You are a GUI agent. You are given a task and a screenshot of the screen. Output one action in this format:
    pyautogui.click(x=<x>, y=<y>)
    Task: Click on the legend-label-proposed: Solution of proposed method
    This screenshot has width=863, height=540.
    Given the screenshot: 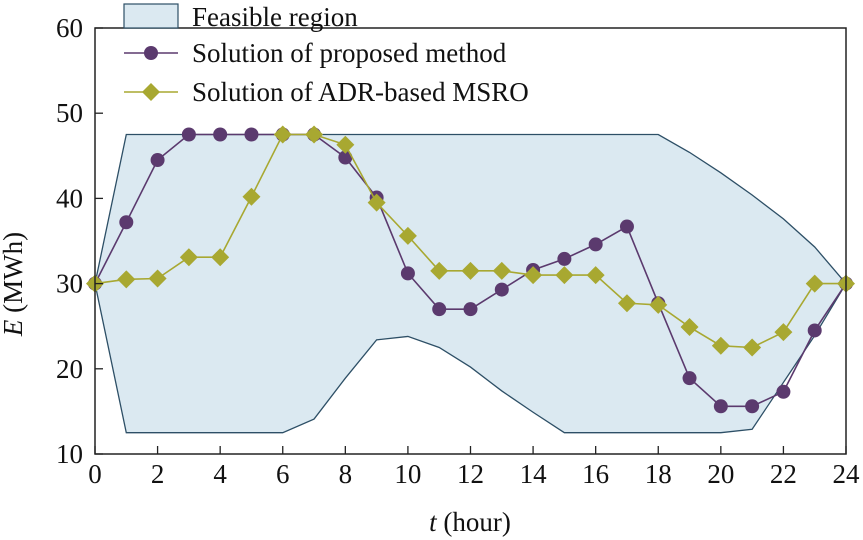 What is the action you would take?
    pyautogui.click(x=349, y=53)
    